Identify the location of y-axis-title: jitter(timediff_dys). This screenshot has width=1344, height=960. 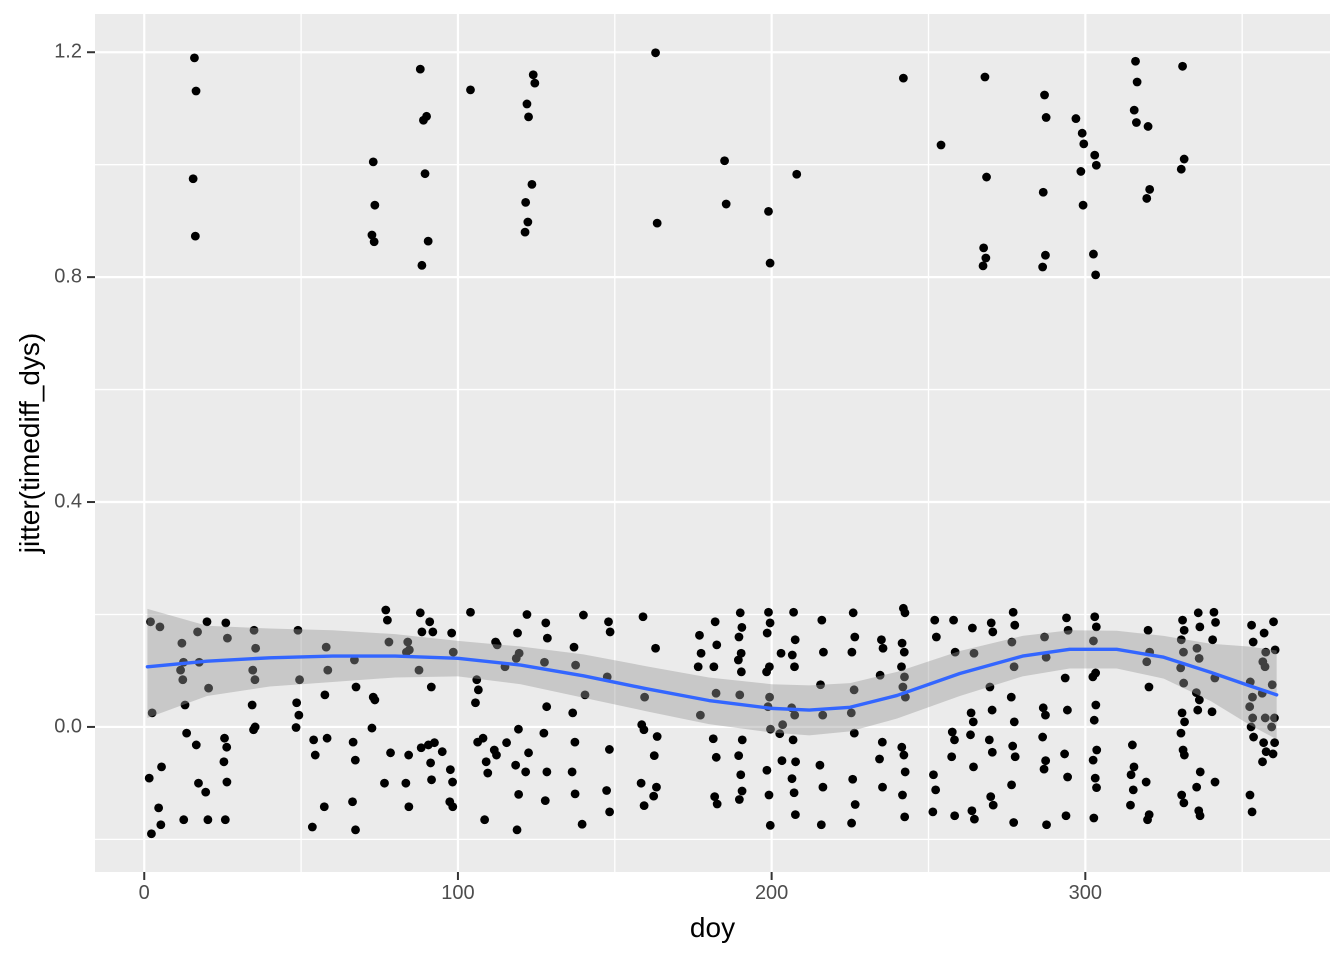
(29, 443).